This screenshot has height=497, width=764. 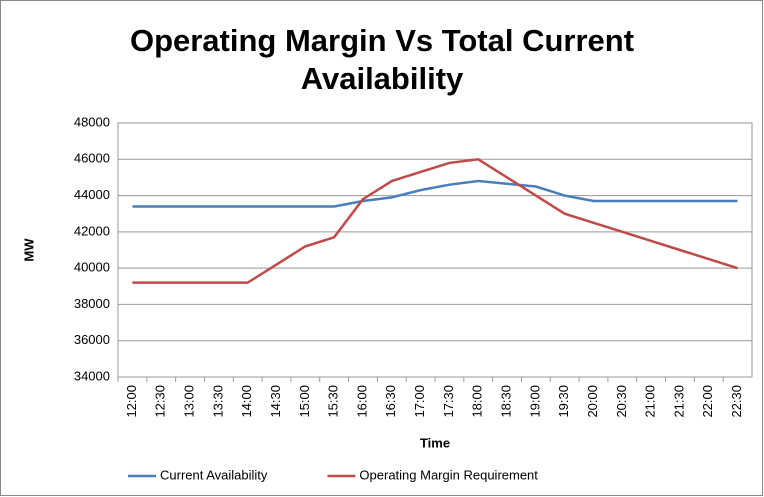 What do you see at coordinates (448, 474) in the screenshot?
I see `legend-label: Operating Margin Requirement` at bounding box center [448, 474].